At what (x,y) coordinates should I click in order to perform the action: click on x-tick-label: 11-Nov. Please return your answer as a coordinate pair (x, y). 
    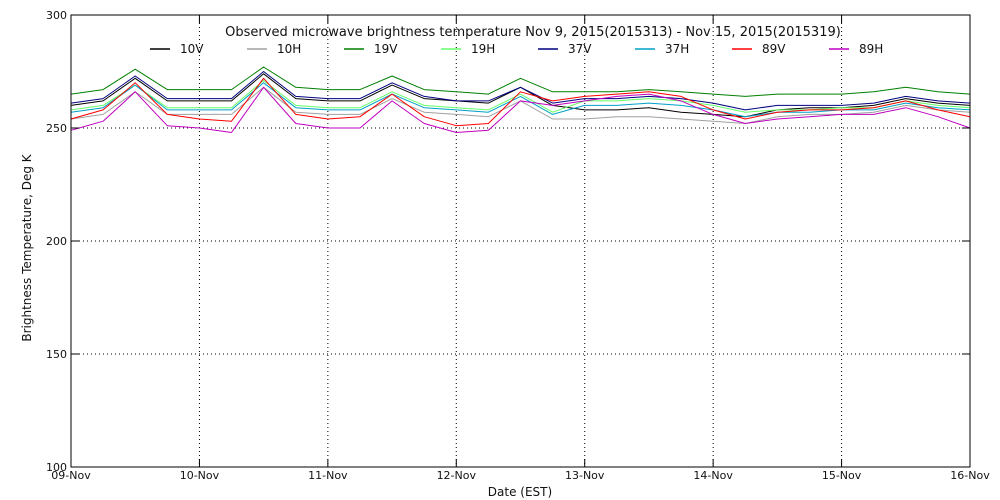
    Looking at the image, I should click on (328, 475).